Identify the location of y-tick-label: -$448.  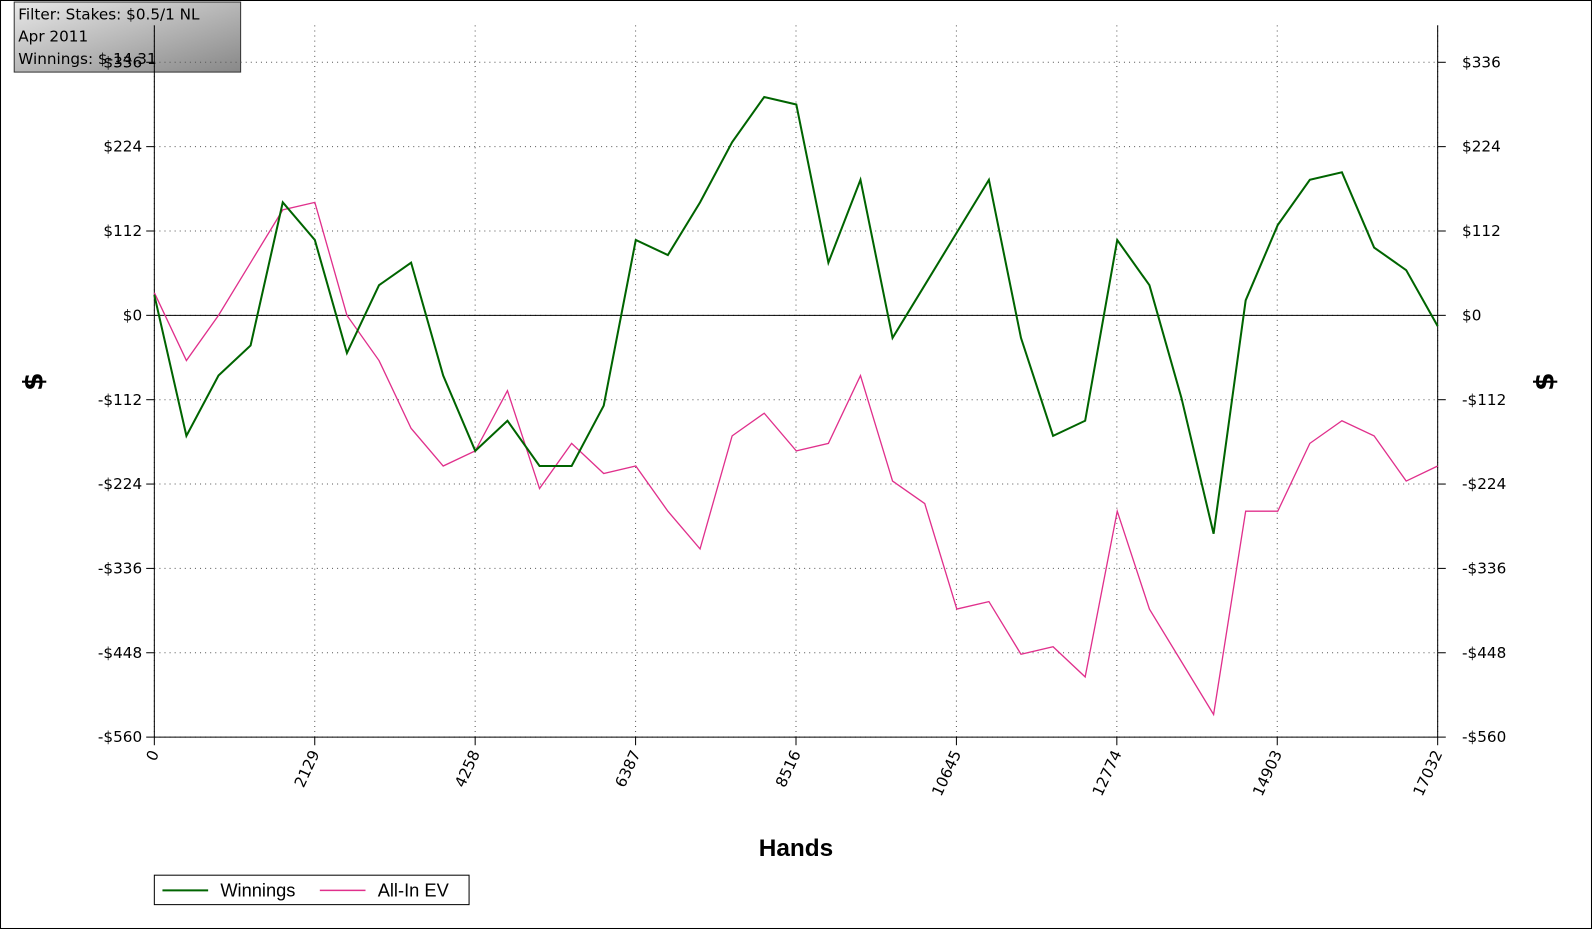
(120, 653).